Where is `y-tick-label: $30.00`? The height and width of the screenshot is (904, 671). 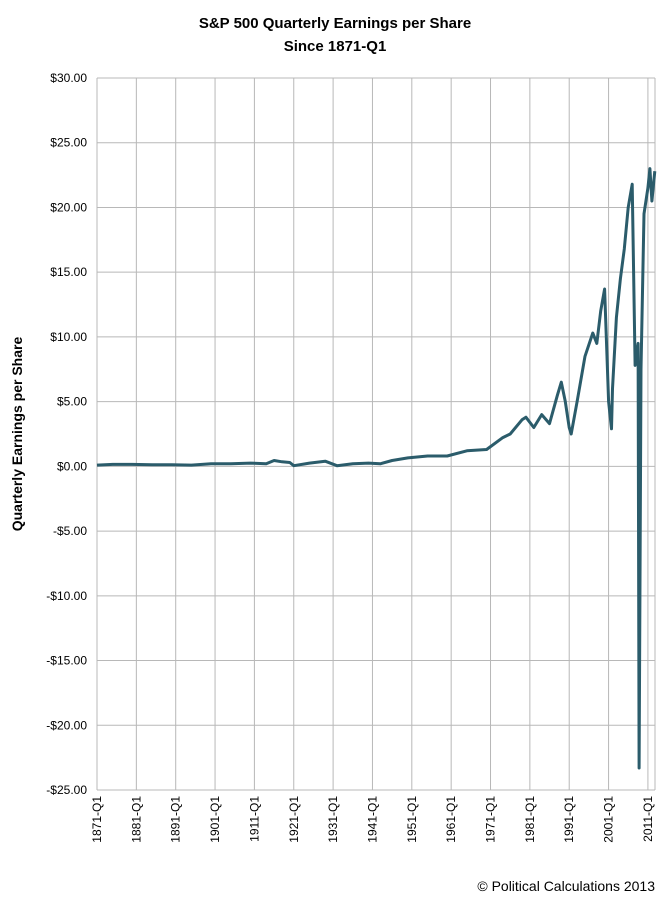
y-tick-label: $30.00 is located at coordinates (68, 78).